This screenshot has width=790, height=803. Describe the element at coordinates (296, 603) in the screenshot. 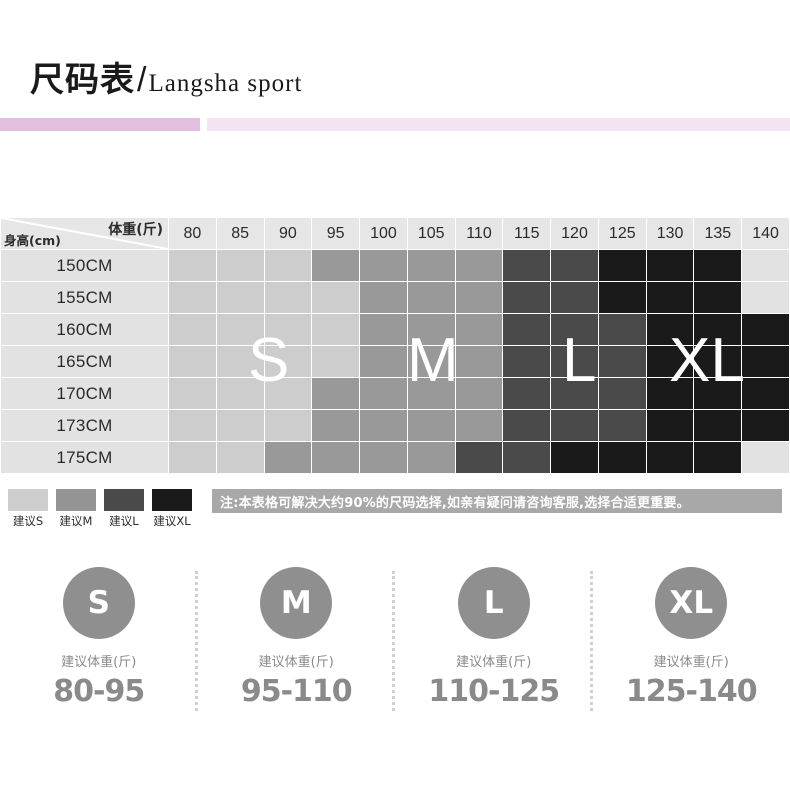

I see `size-badge: M` at that location.